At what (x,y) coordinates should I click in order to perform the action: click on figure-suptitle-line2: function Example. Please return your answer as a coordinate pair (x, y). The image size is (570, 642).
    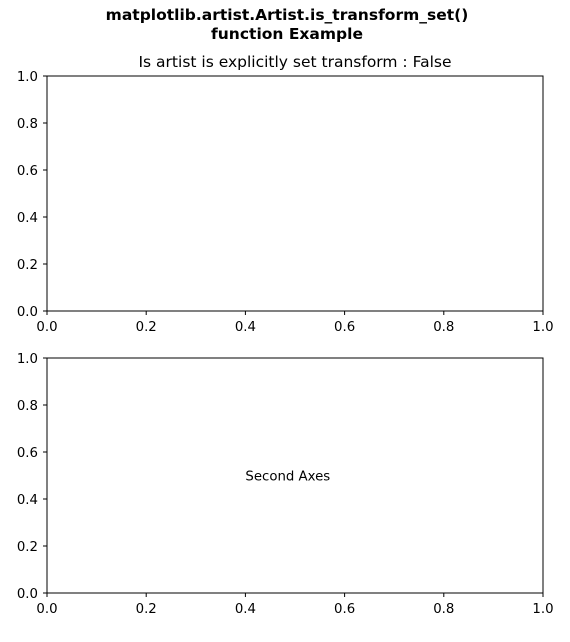
    Looking at the image, I should click on (287, 34).